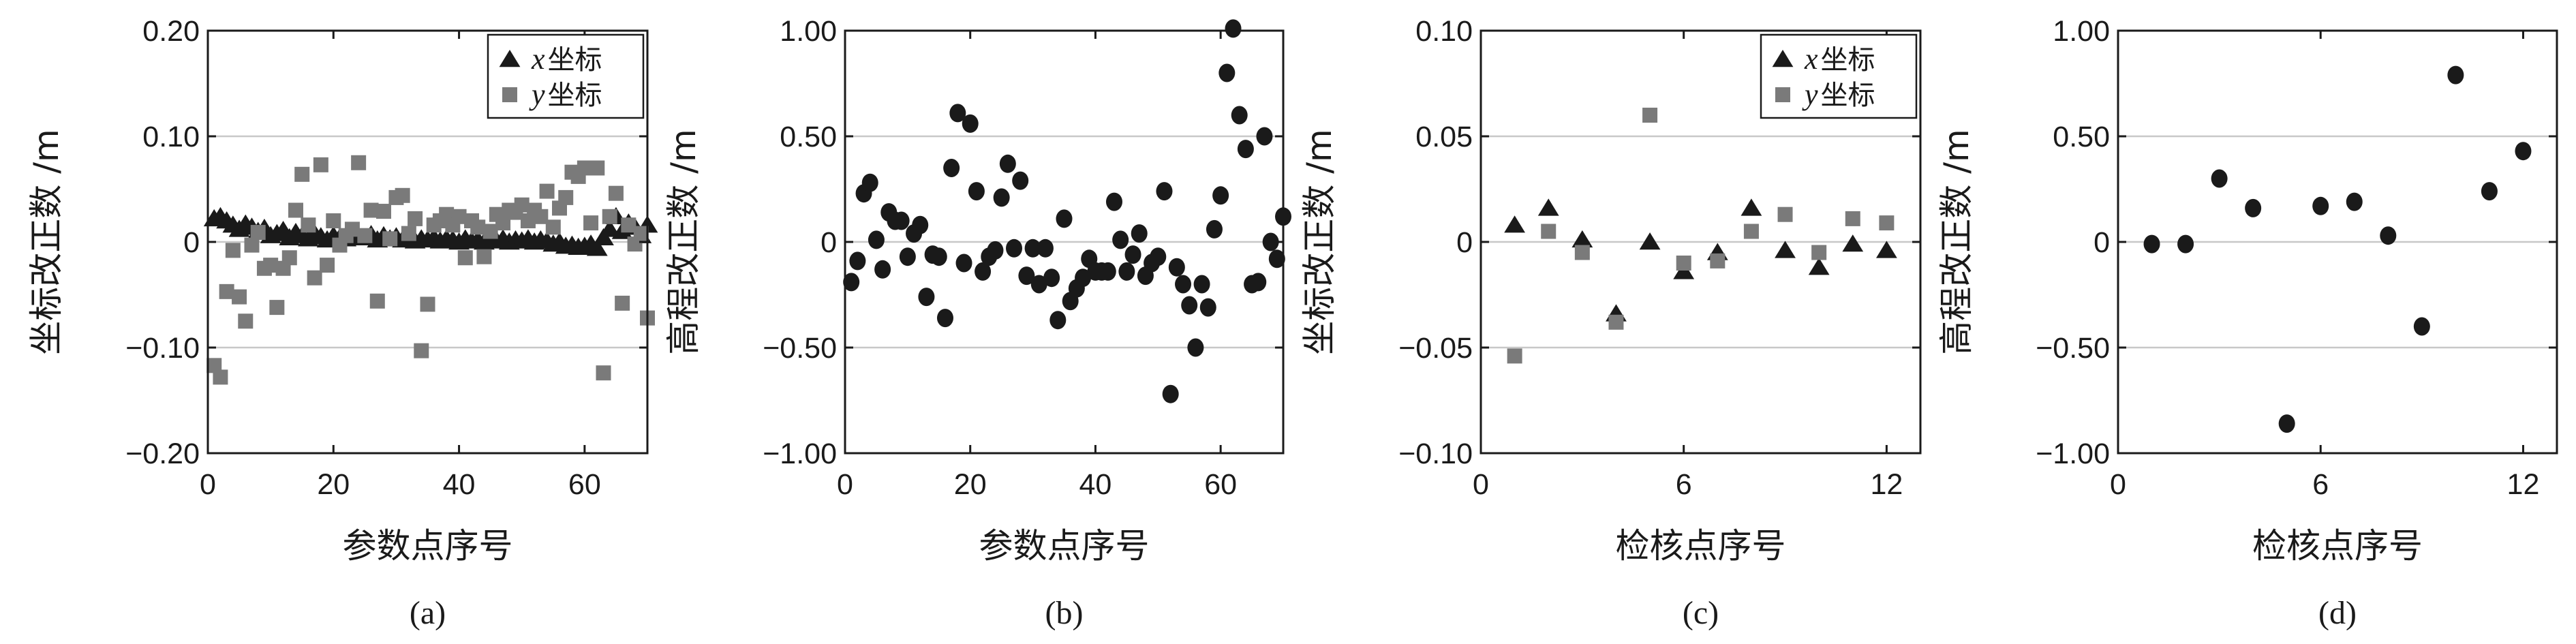 This screenshot has width=2576, height=644. Describe the element at coordinates (1701, 613) in the screenshot. I see `panel-caption: (c)` at that location.